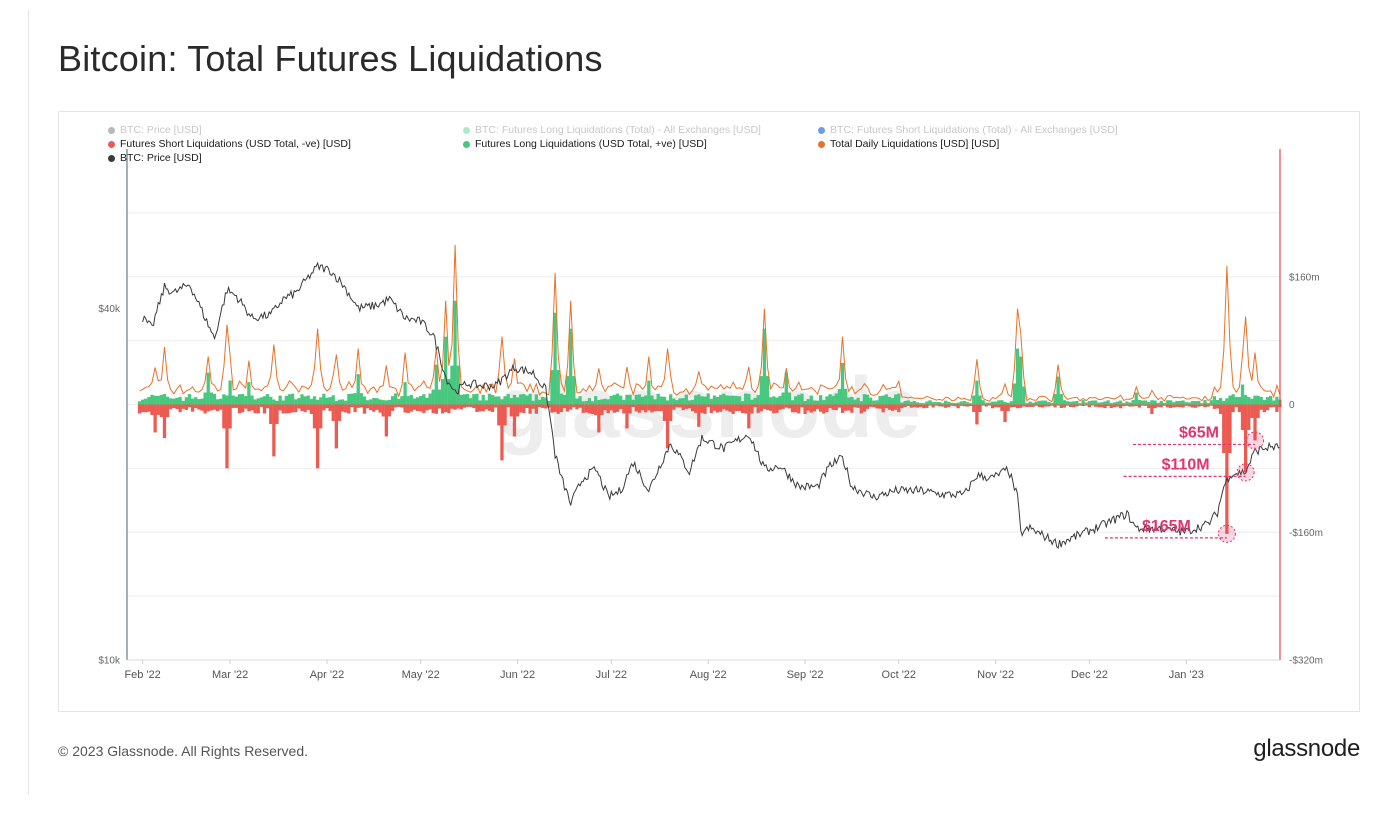 This screenshot has height=828, width=1400. What do you see at coordinates (155, 130) in the screenshot?
I see `legend-item-btc-price-muted: BTC: Price [USD]` at bounding box center [155, 130].